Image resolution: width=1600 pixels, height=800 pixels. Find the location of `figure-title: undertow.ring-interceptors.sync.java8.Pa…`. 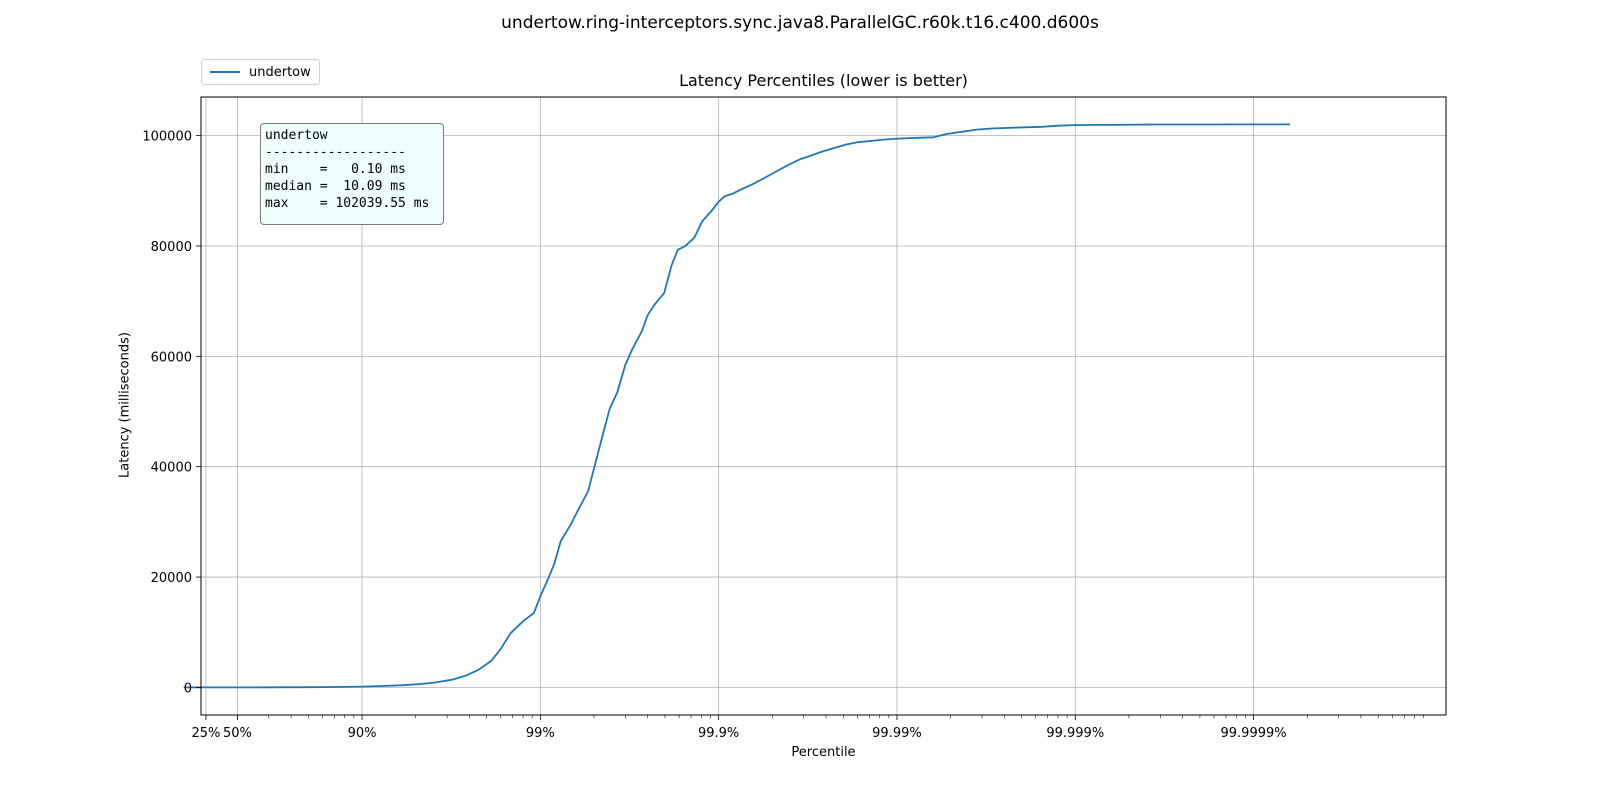

figure-title: undertow.ring-interceptors.sync.java8.Pa… is located at coordinates (800, 23).